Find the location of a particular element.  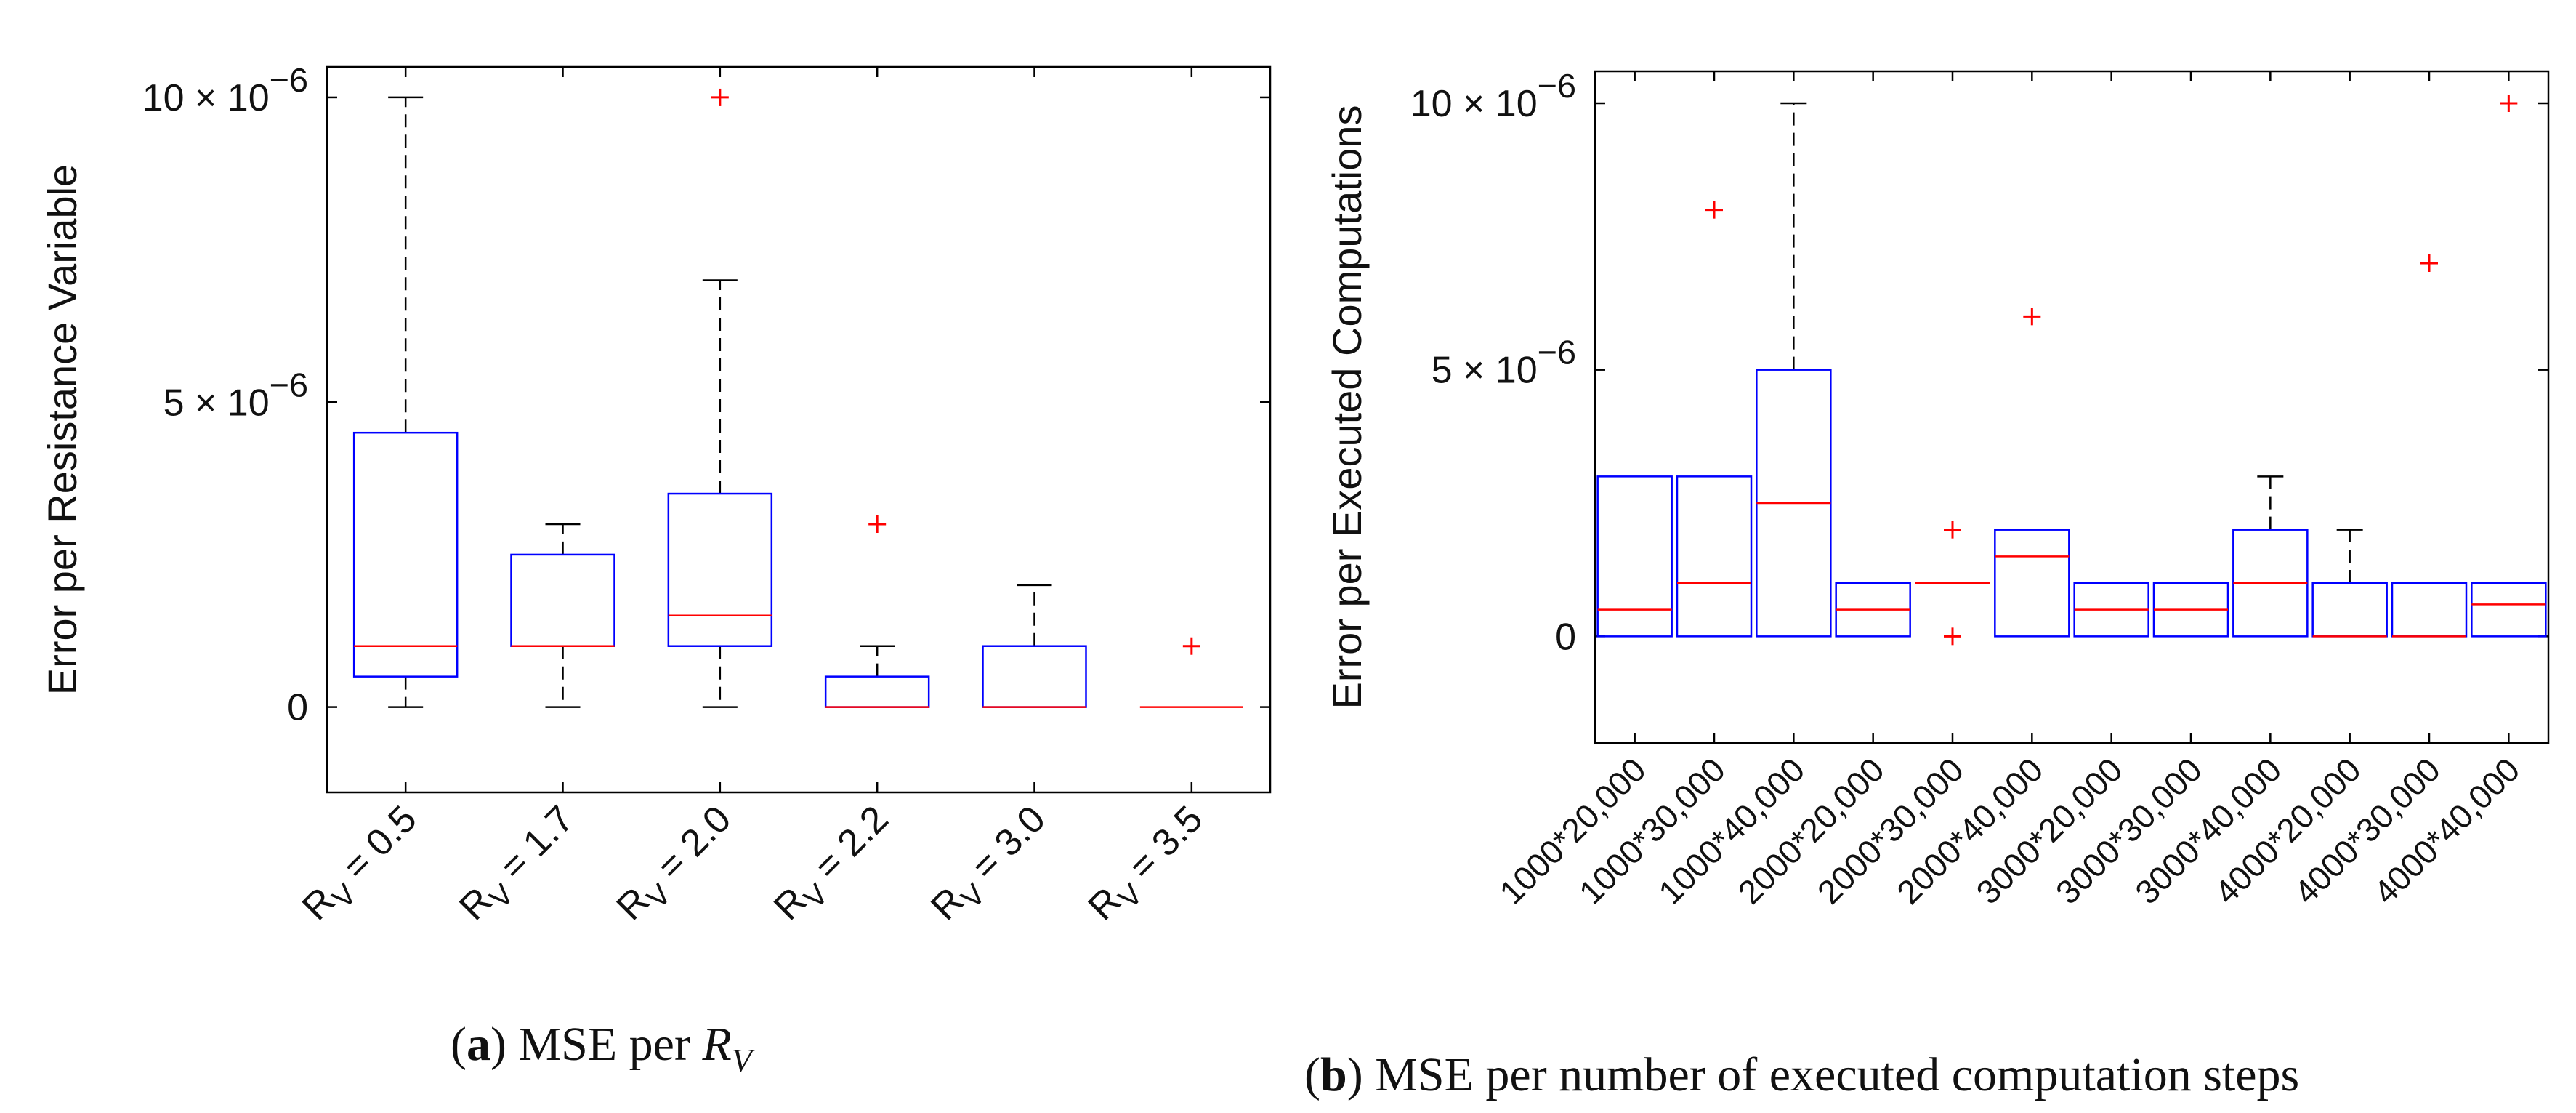

x-tick-label-value: = 0.5 is located at coordinates (376, 846).